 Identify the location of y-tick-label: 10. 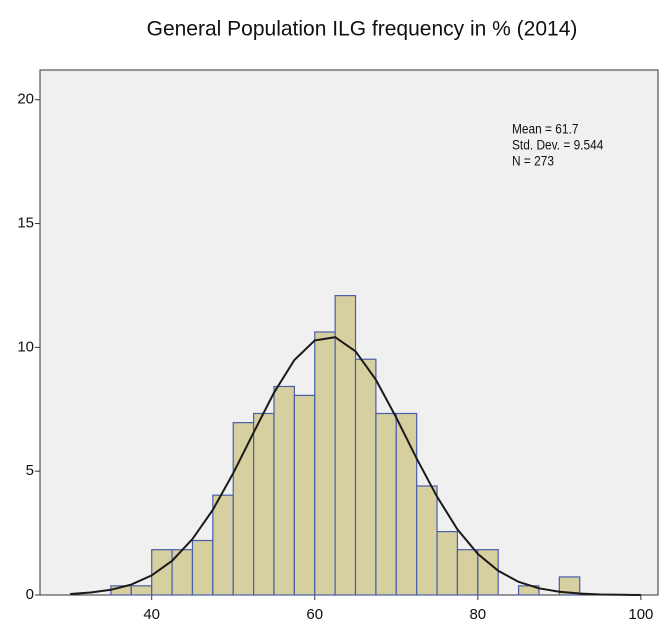
(25, 346).